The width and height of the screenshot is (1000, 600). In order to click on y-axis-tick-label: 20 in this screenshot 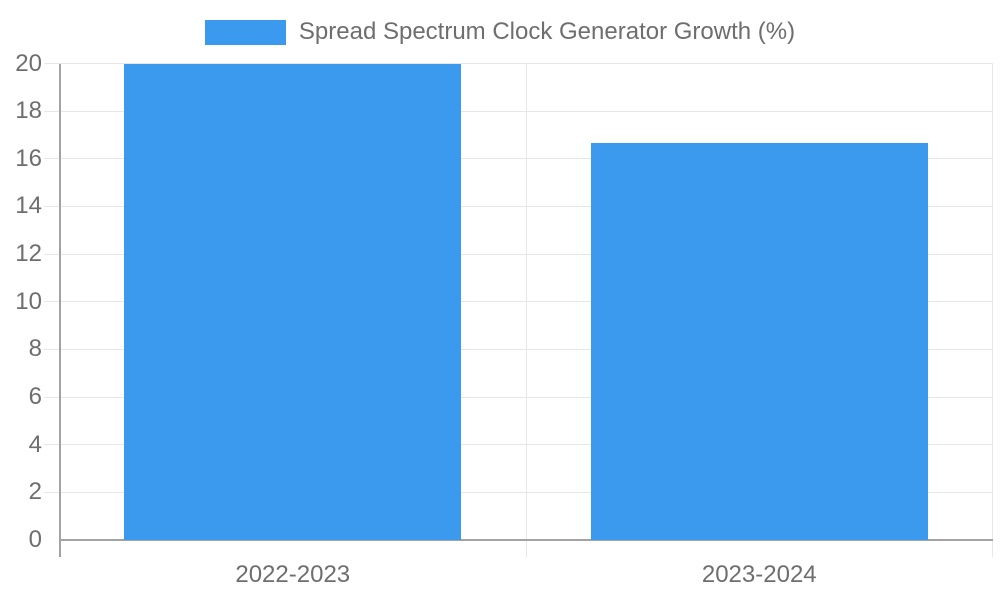, I will do `click(28, 63)`.